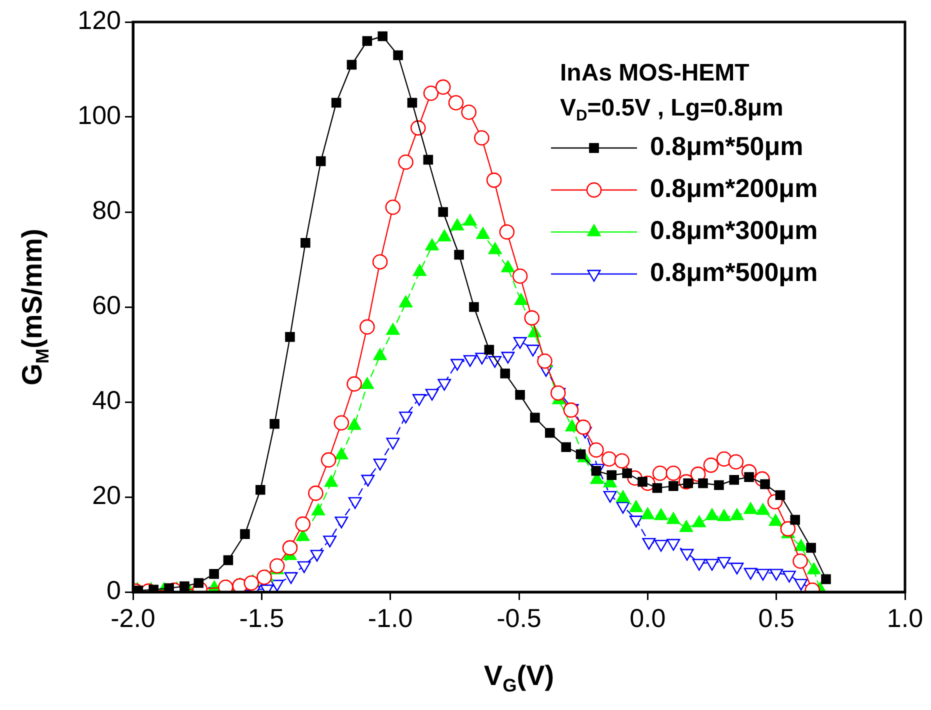  What do you see at coordinates (133, 617) in the screenshot?
I see `x-tick-label: -2.0` at bounding box center [133, 617].